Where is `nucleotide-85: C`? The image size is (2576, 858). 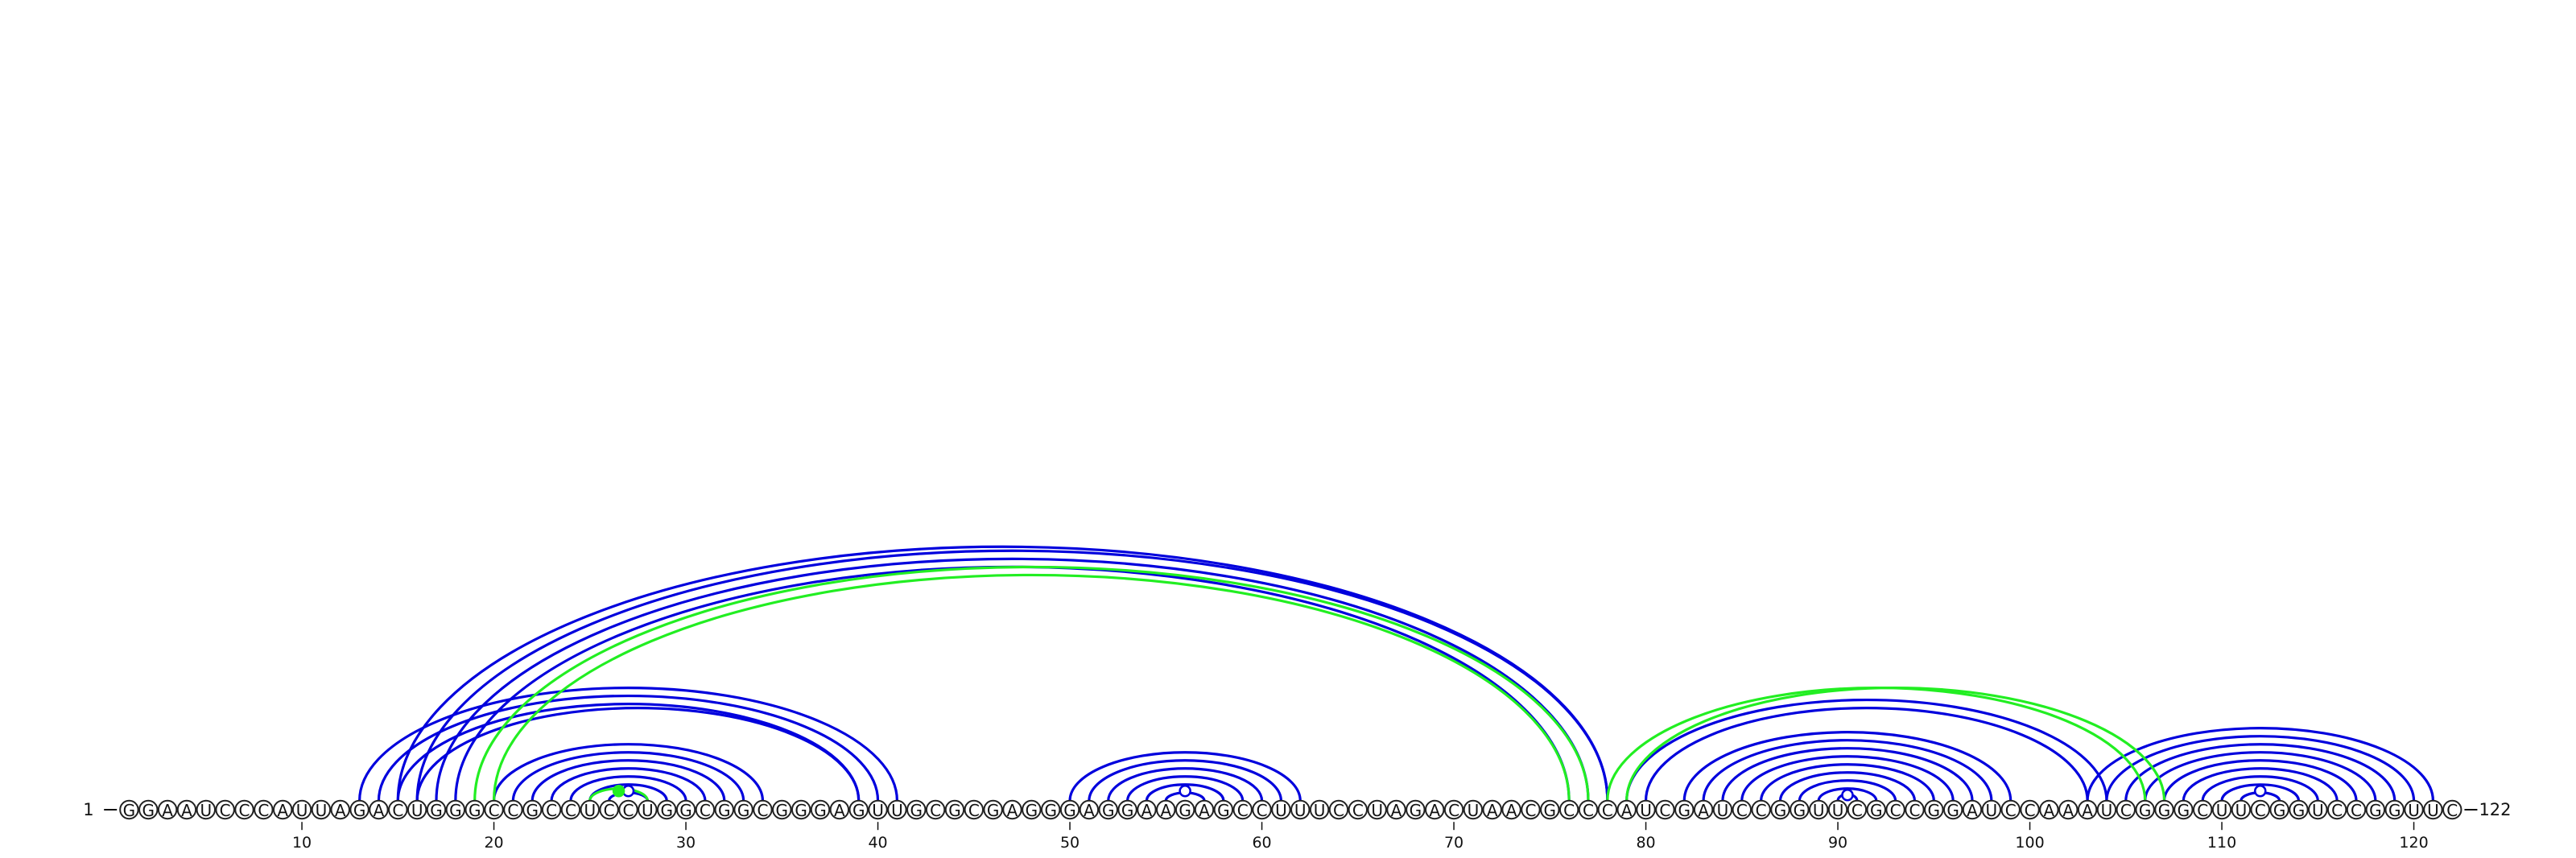 nucleotide-85: C is located at coordinates (1742, 809).